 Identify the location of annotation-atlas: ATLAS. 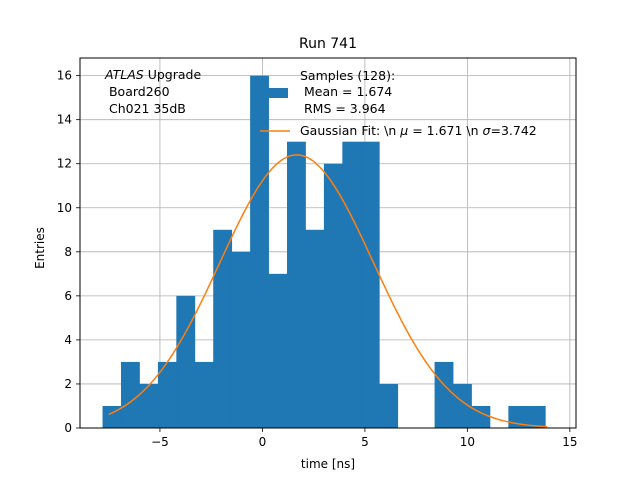
(124, 74).